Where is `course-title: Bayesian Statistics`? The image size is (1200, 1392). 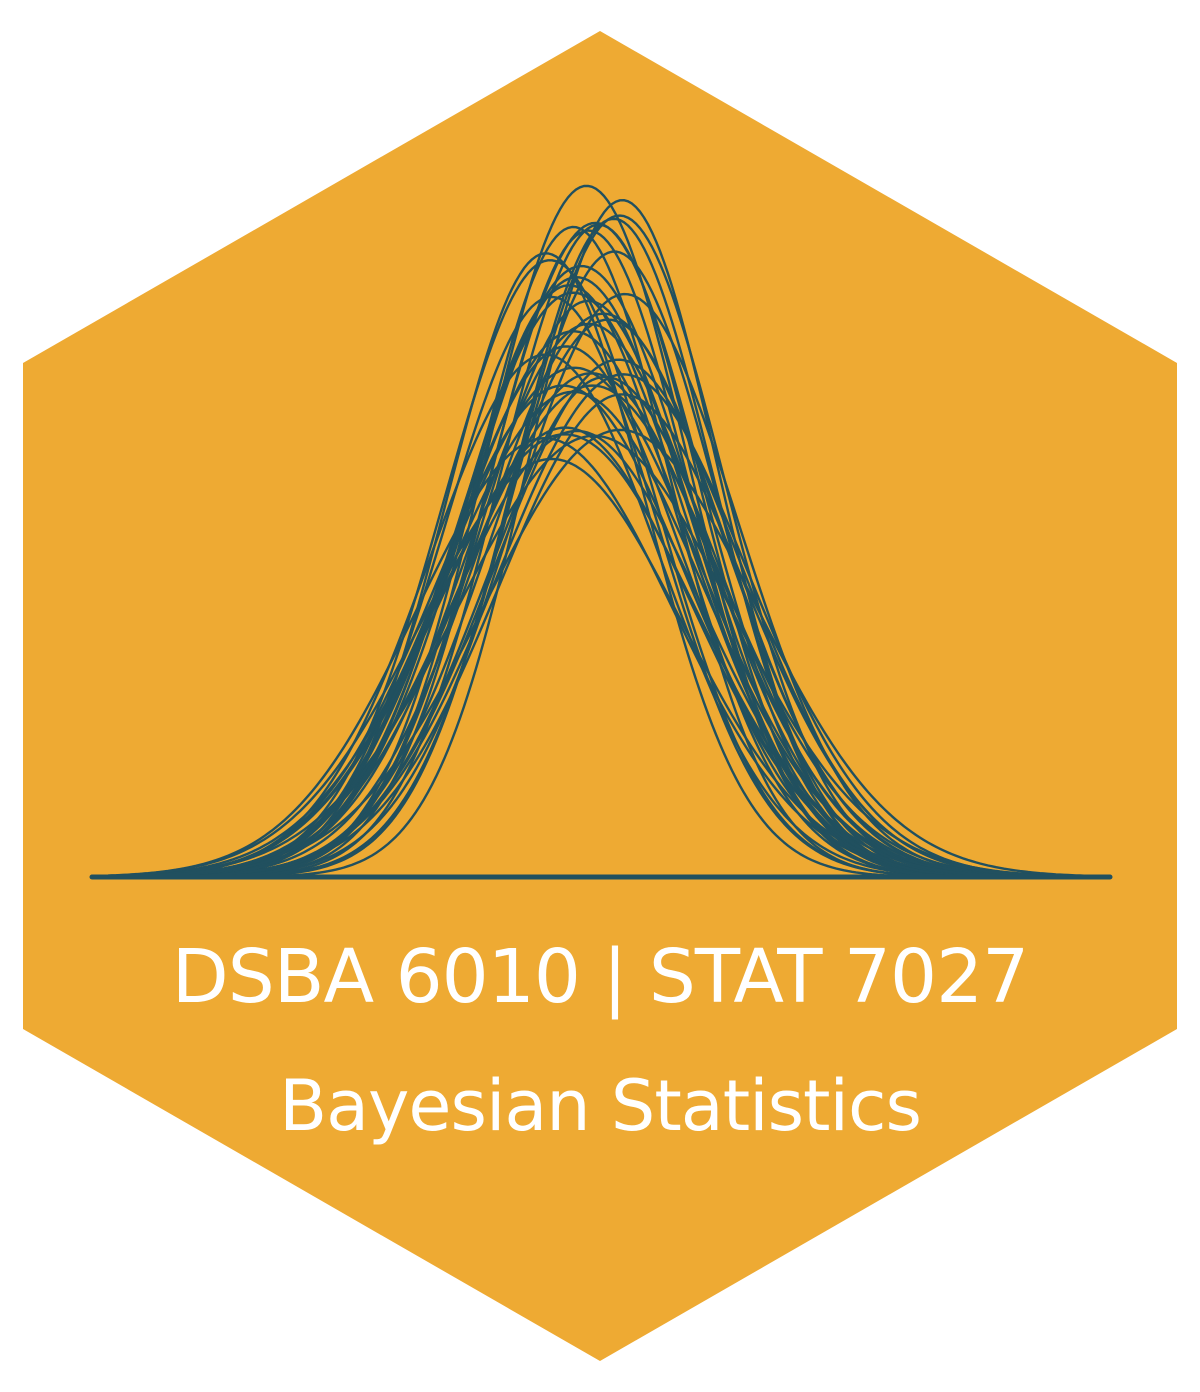 course-title: Bayesian Statistics is located at coordinates (600, 1106).